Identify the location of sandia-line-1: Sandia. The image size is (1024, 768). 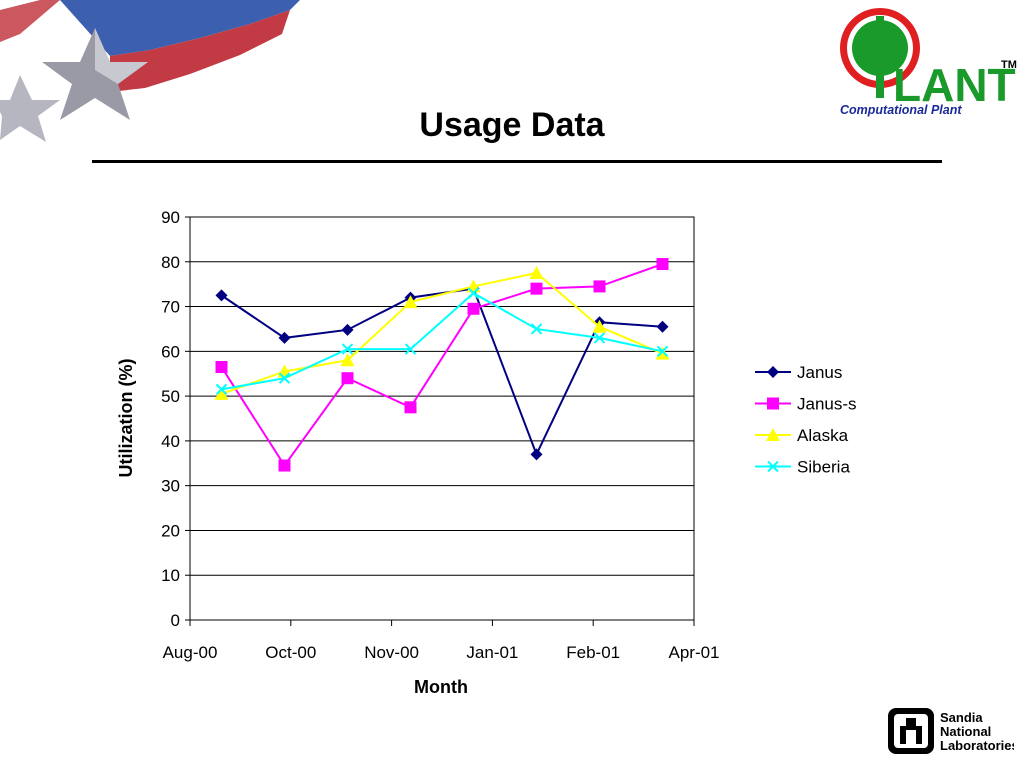
(961, 717).